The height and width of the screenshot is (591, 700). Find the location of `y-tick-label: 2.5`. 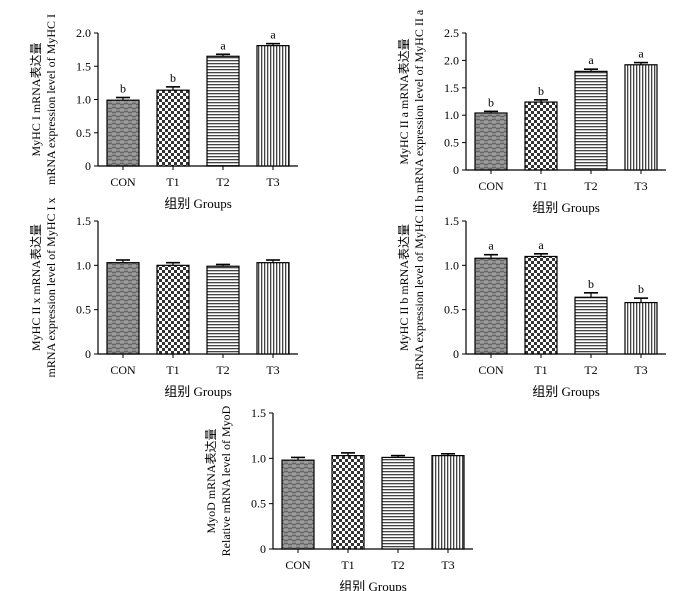

y-tick-label: 2.5 is located at coordinates (451, 33).